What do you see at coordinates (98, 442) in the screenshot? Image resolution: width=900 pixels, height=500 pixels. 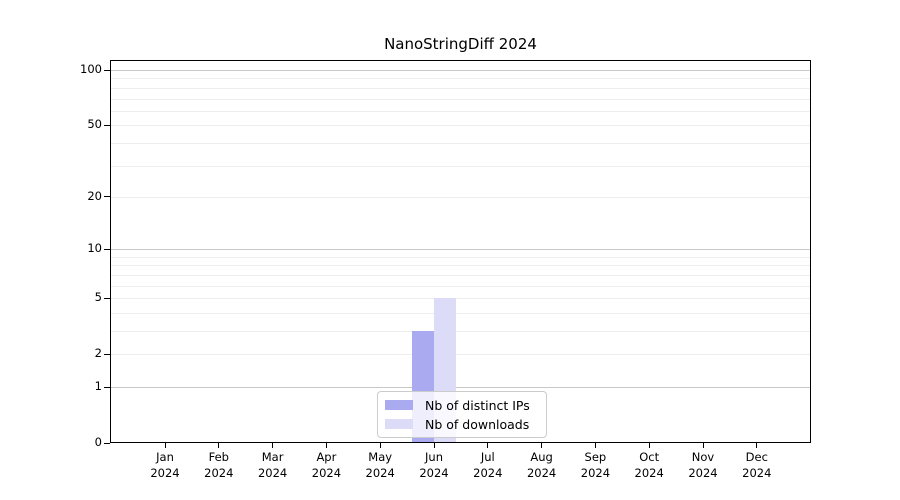 I see `y-tick-label: 0` at bounding box center [98, 442].